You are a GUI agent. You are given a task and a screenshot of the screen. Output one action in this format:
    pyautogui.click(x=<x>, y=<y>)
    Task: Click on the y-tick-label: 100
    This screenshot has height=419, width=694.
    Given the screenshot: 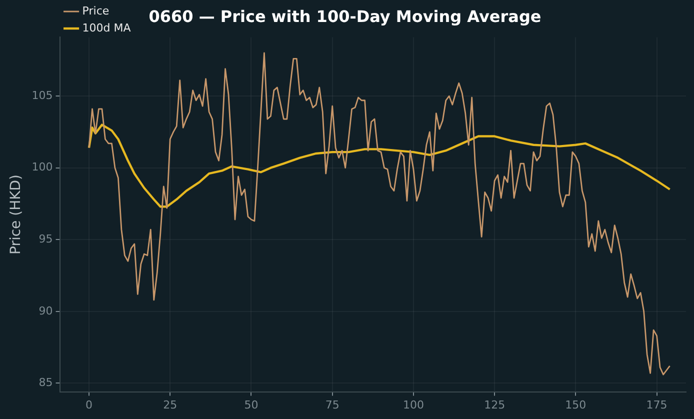 What is the action you would take?
    pyautogui.click(x=42, y=167)
    